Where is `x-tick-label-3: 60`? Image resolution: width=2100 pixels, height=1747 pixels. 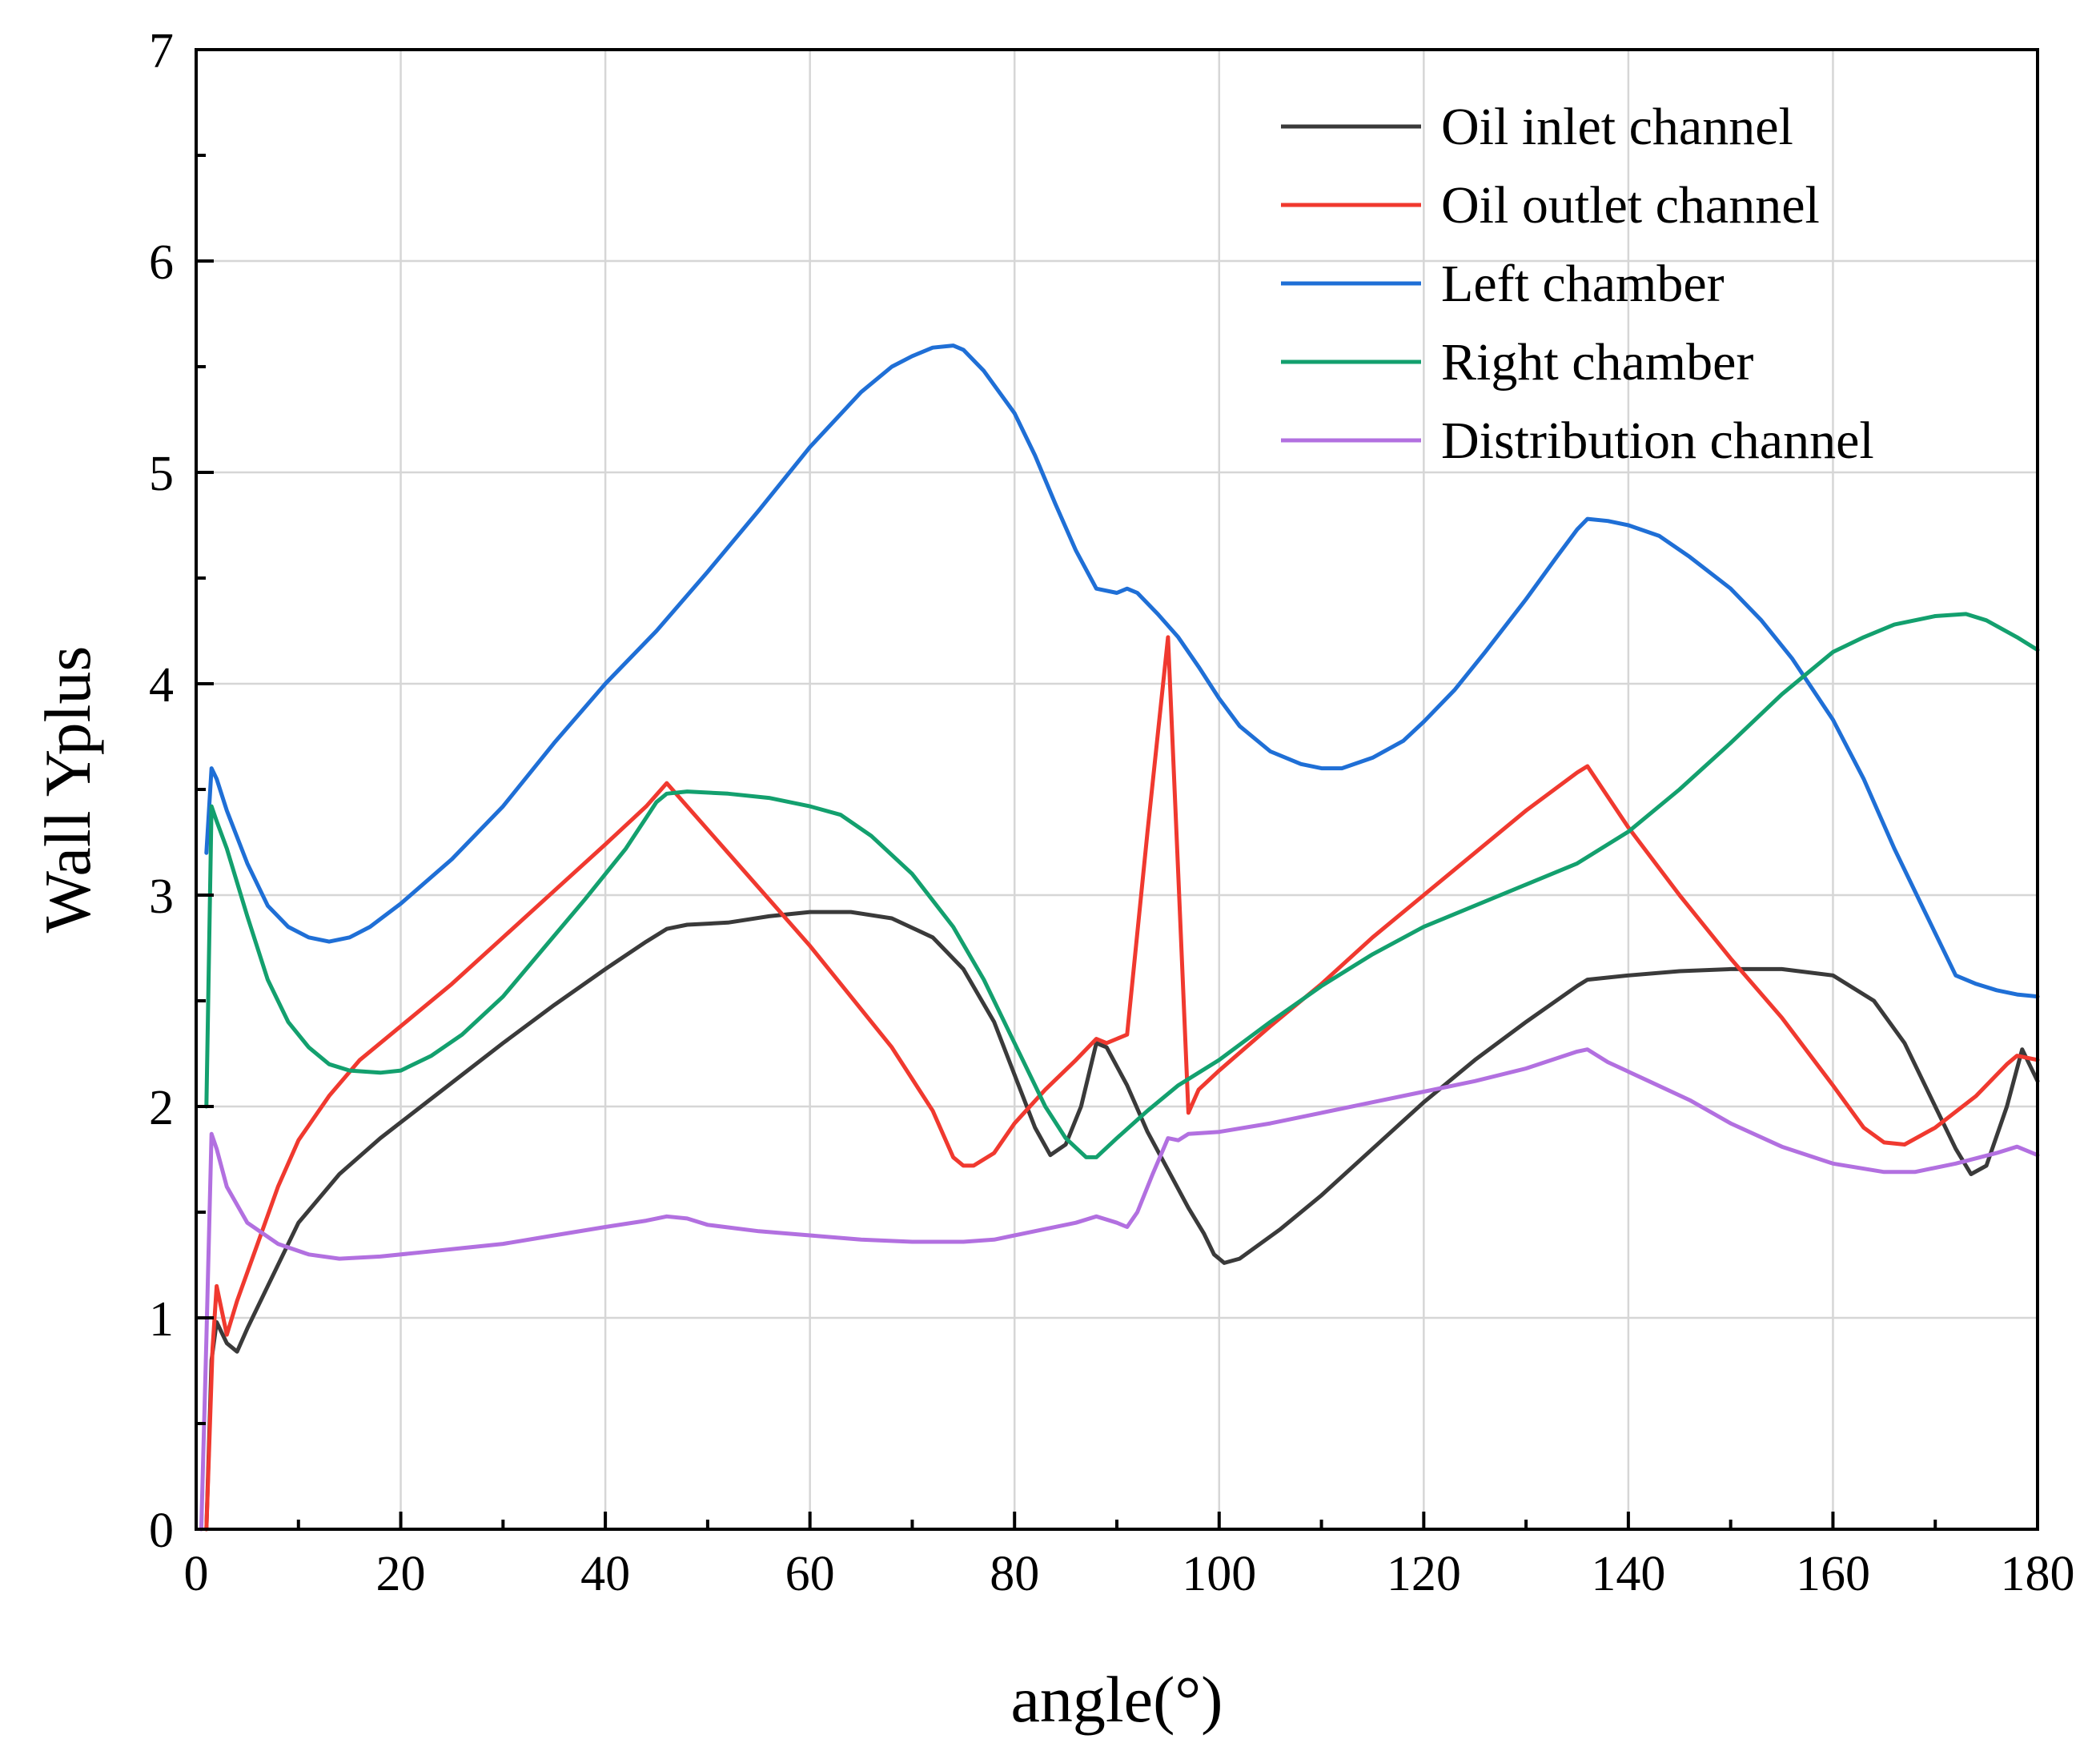
x-tick-label-3: 60 is located at coordinates (810, 1574).